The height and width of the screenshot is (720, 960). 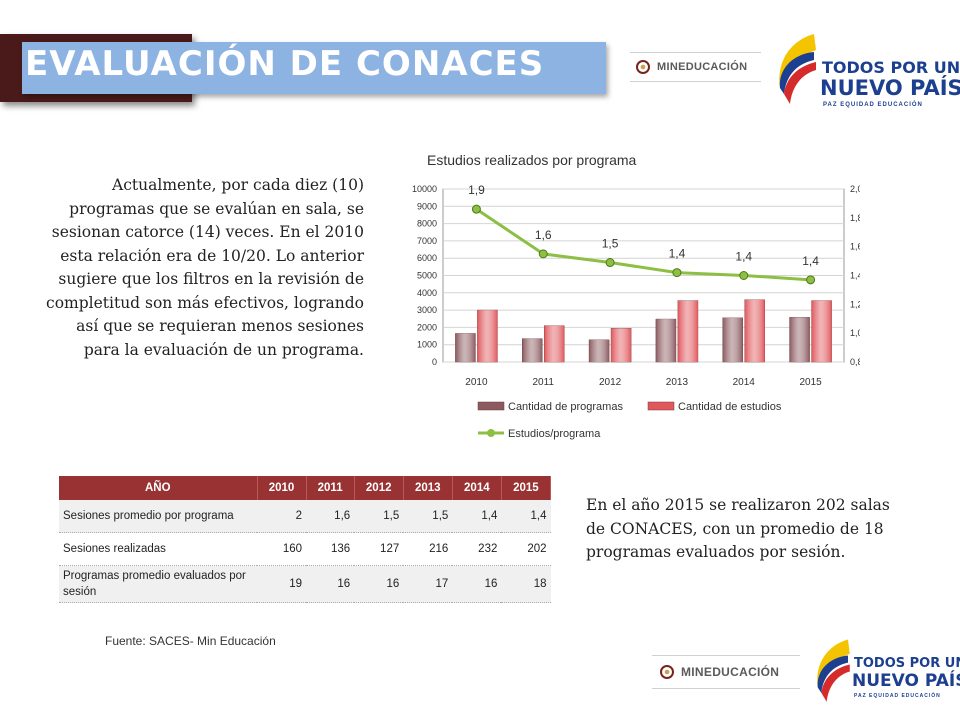 I want to click on table-header-row: AÑO 2010 2011 2012 2013 2014 2015, so click(x=305, y=488).